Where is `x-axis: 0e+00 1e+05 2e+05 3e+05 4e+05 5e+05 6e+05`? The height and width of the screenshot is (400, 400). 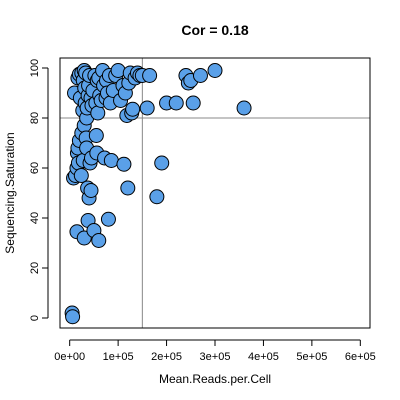 x-axis: 0e+00 1e+05 2e+05 3e+05 4e+05 5e+05 6e+05 is located at coordinates (215, 351).